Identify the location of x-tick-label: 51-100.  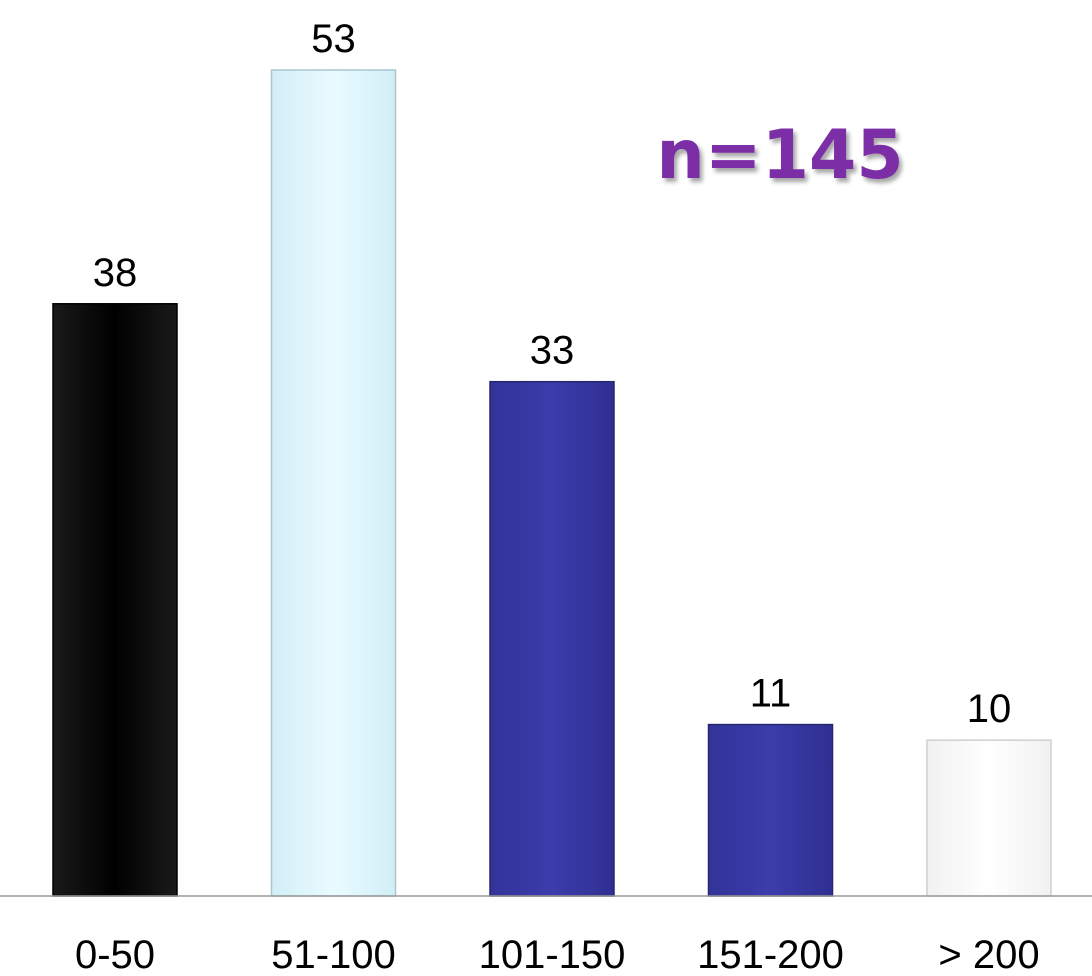
(333, 954).